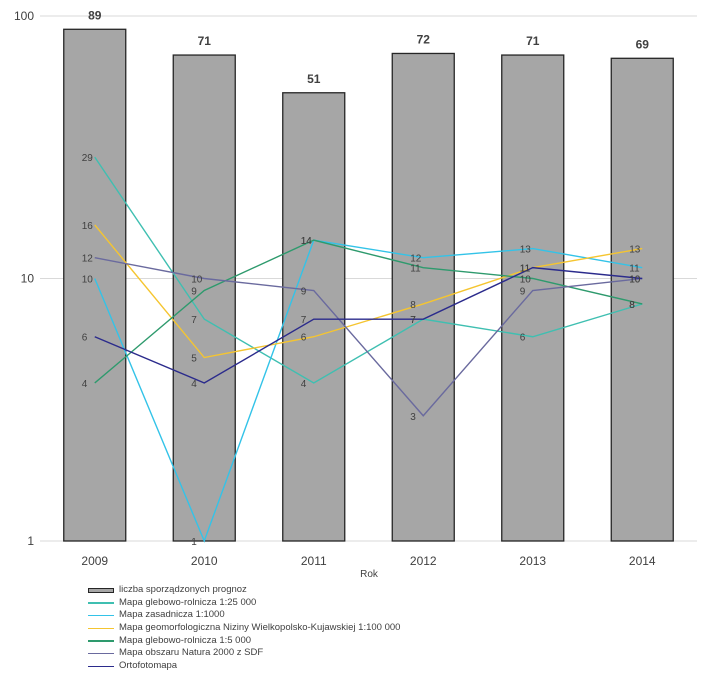  I want to click on point-label: 5, so click(194, 359).